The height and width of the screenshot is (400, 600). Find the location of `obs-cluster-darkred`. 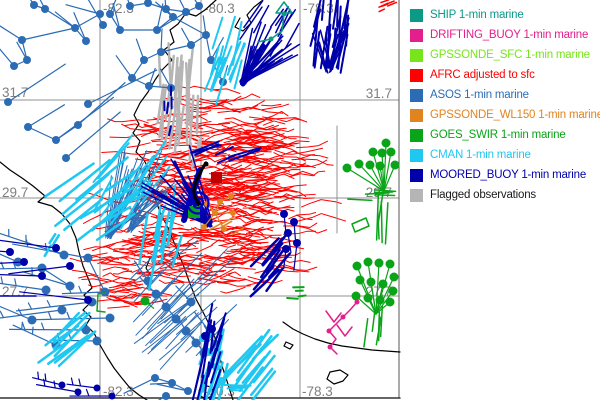

obs-cluster-darkred is located at coordinates (216, 177).